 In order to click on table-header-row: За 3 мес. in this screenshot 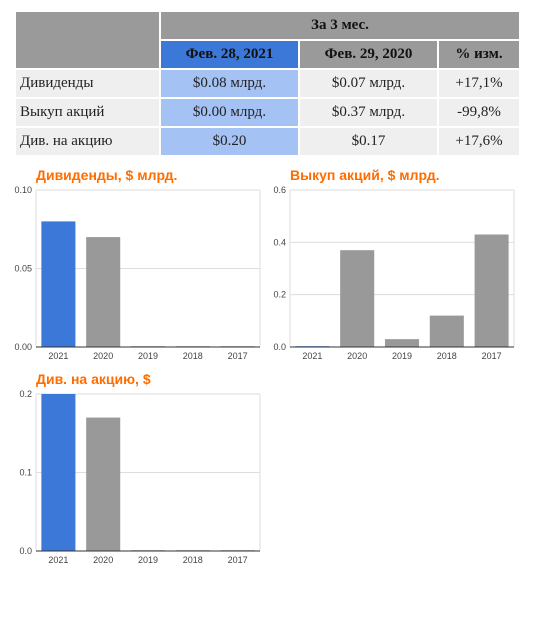, I will do `click(267, 40)`.